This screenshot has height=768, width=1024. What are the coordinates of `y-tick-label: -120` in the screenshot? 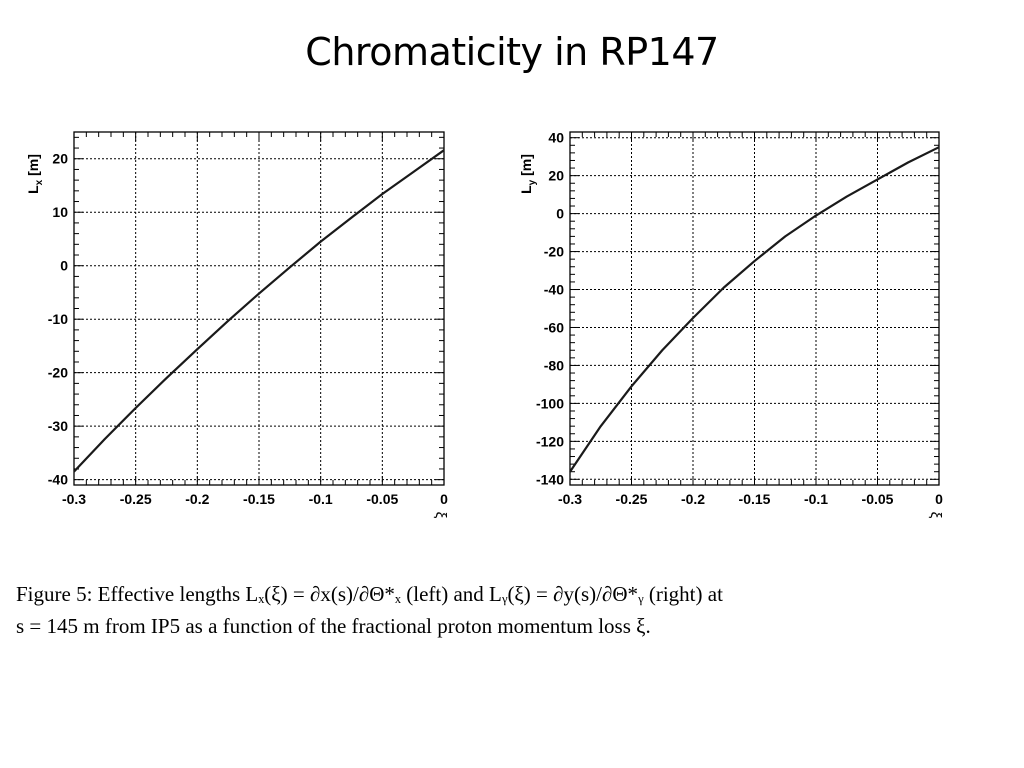 It's located at (550, 441).